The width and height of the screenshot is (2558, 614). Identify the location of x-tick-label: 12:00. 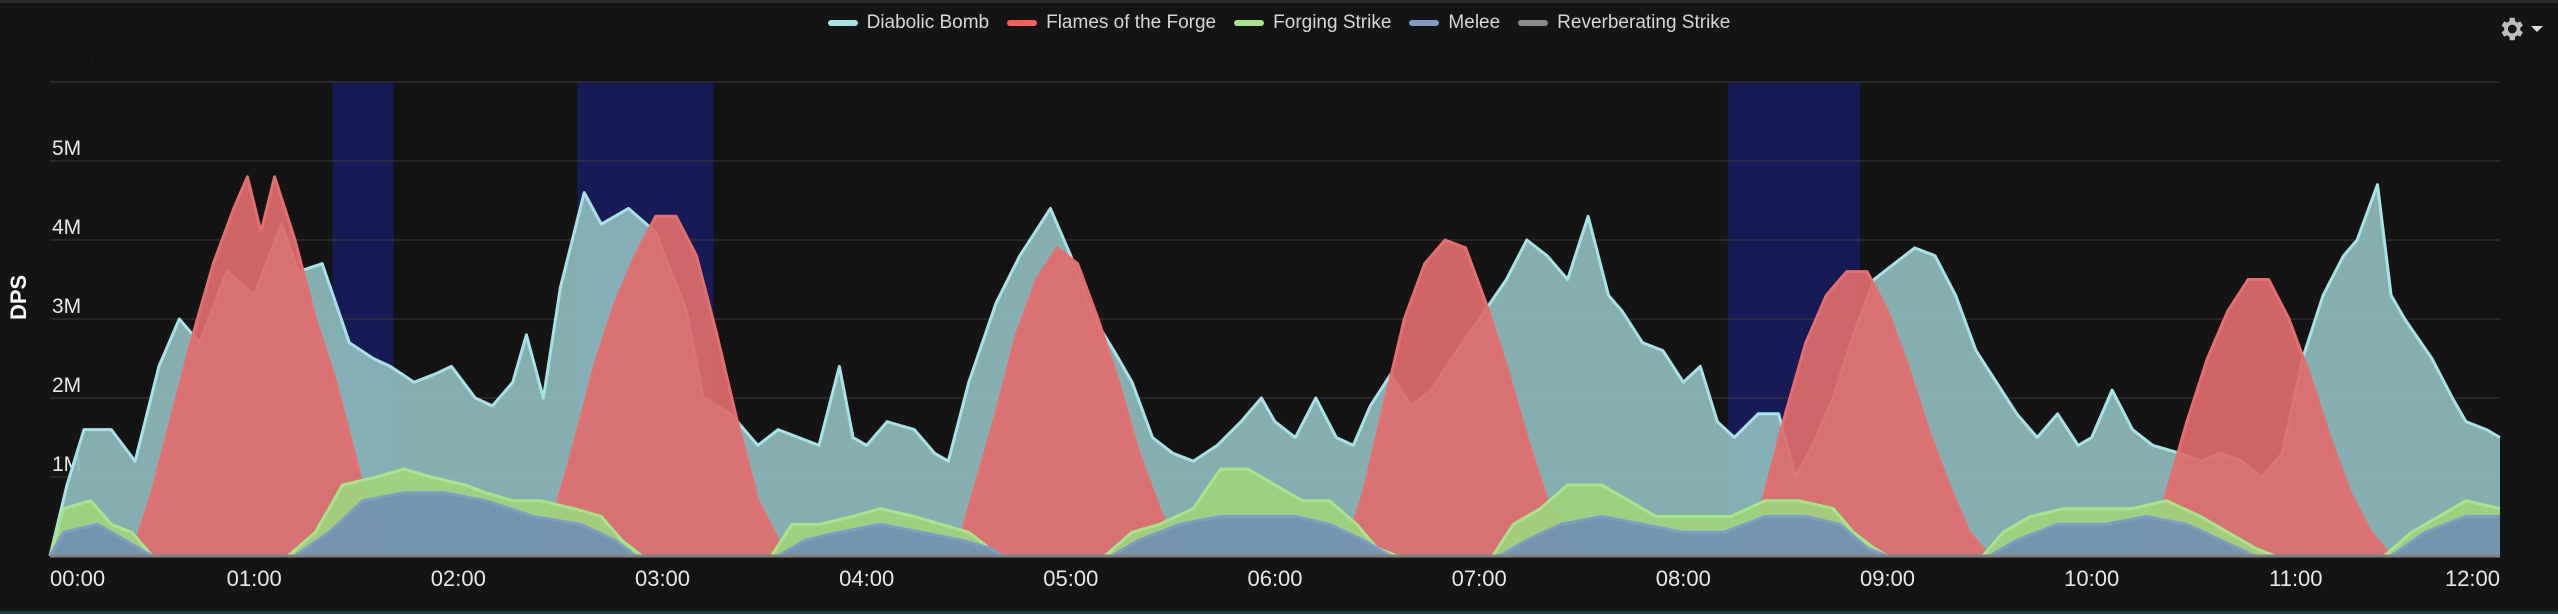
(2472, 578).